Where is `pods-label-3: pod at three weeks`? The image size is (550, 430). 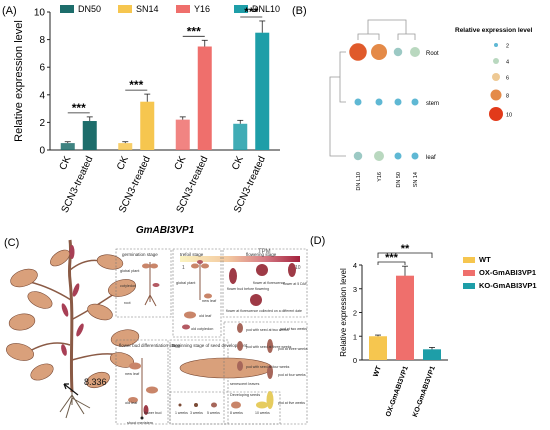
pods-label-3: pod at three weeks is located at coordinates (293, 349).